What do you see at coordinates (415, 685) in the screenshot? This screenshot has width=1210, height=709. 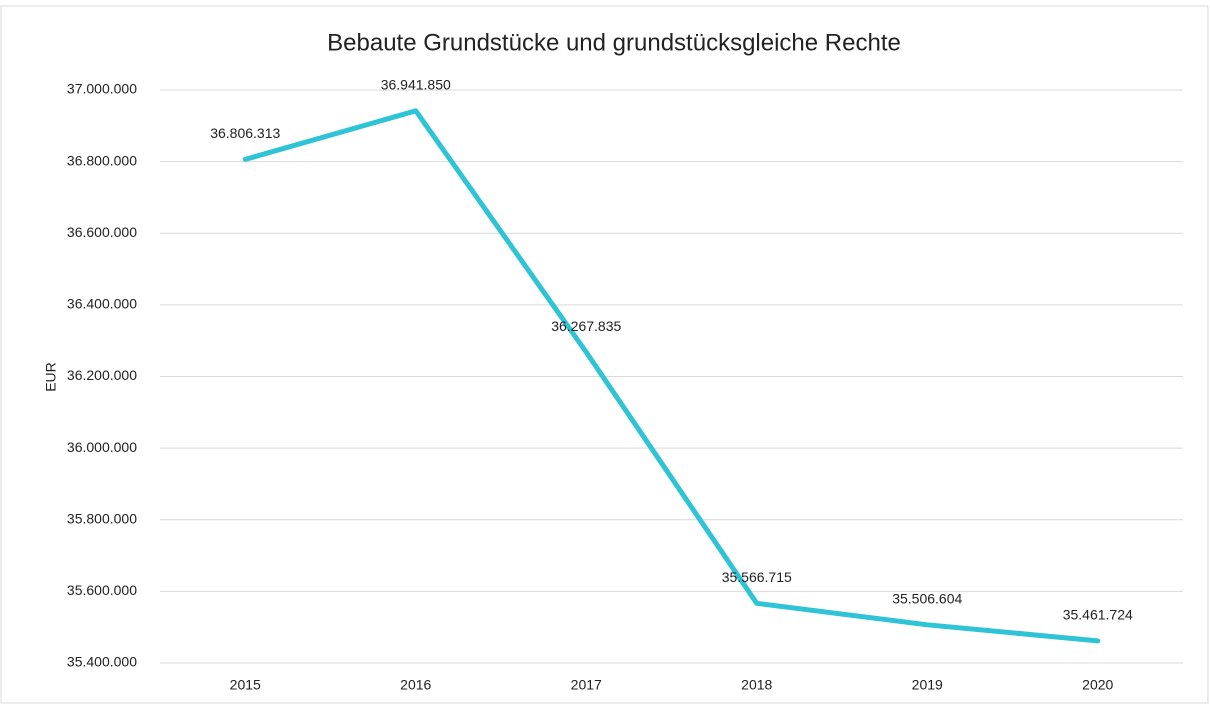 I see `x-tick-label: 2016` at bounding box center [415, 685].